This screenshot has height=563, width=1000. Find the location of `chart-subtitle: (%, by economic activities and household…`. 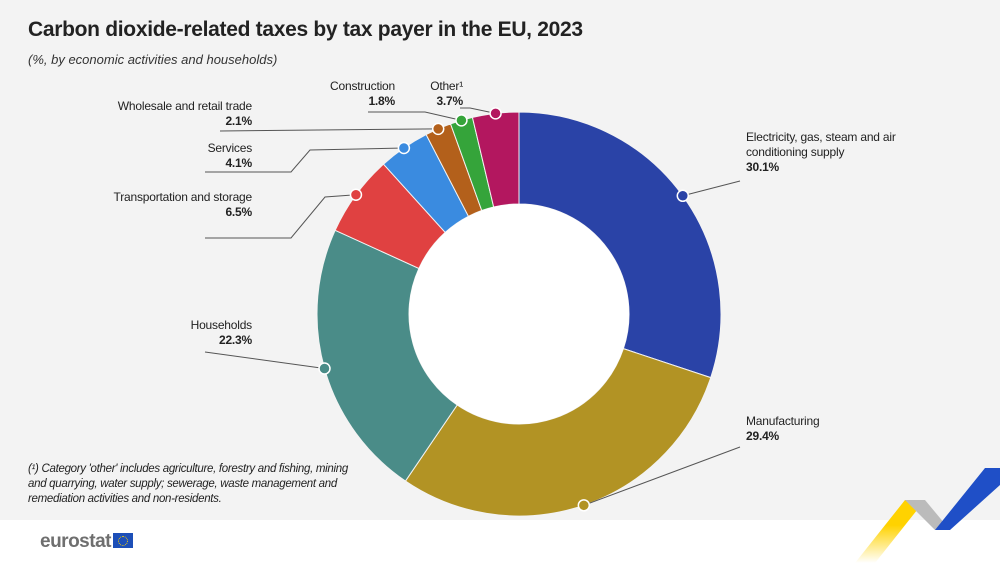

chart-subtitle: (%, by economic activities and household… is located at coordinates (153, 59).